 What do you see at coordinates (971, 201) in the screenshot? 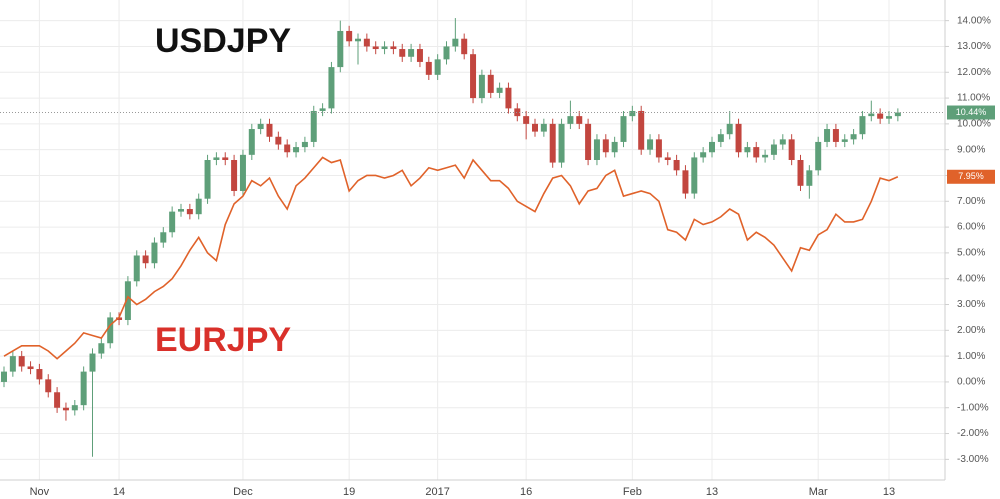
I see `y-tick-label: 7.00%` at bounding box center [971, 201].